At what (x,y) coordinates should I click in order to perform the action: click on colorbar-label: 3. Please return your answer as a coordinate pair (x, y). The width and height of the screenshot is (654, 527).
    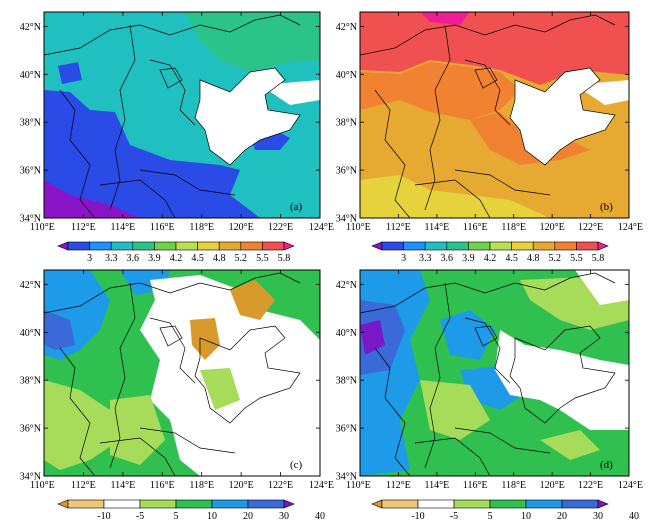
    Looking at the image, I should click on (403, 258).